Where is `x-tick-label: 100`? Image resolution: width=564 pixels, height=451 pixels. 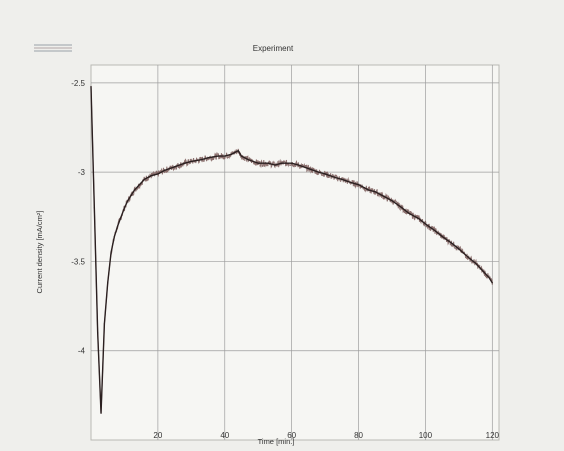
x-tick-label: 100 is located at coordinates (426, 435).